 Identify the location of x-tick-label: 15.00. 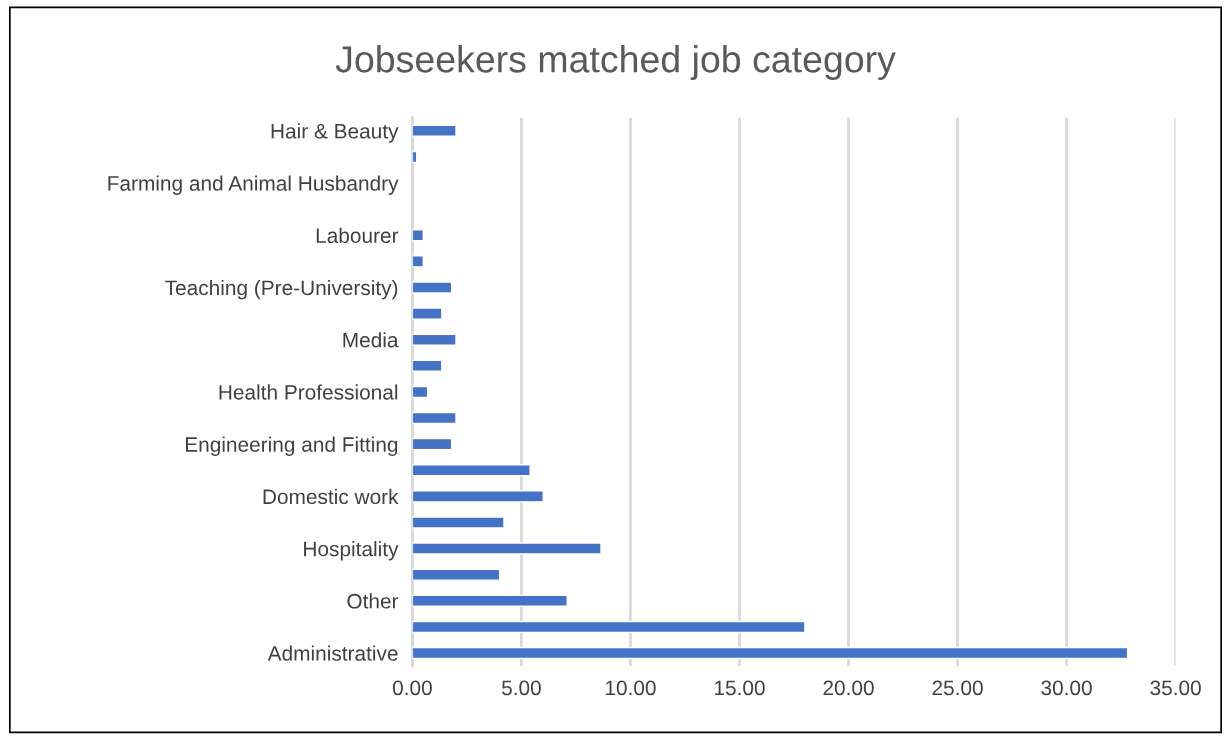
(740, 688).